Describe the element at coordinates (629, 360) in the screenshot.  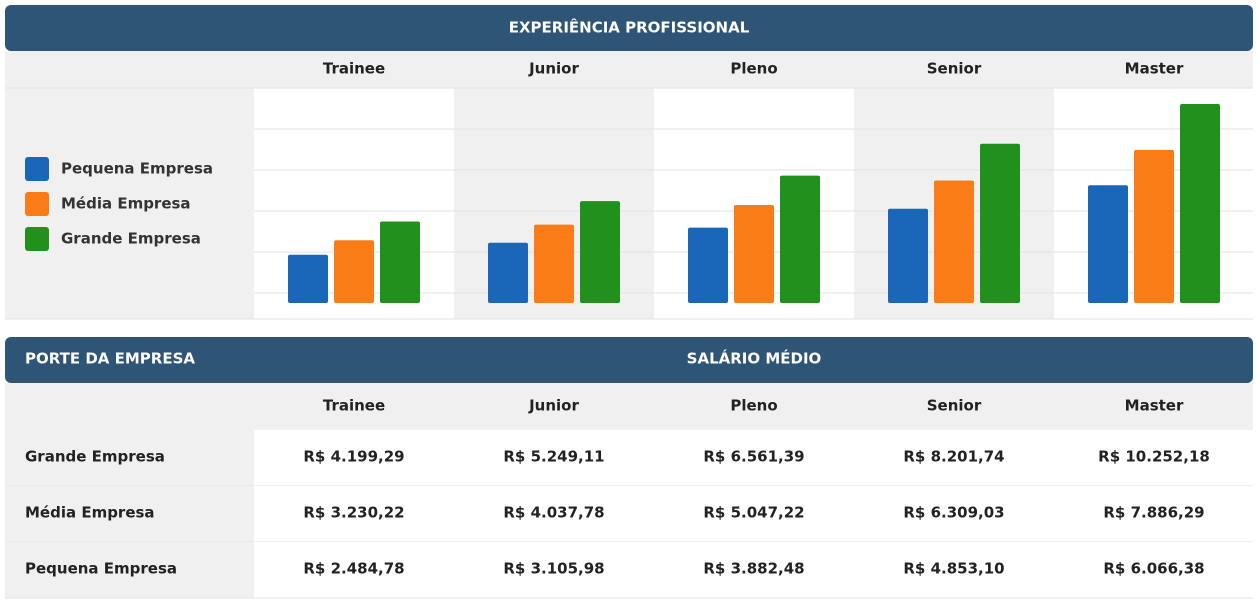
I see `table-header` at that location.